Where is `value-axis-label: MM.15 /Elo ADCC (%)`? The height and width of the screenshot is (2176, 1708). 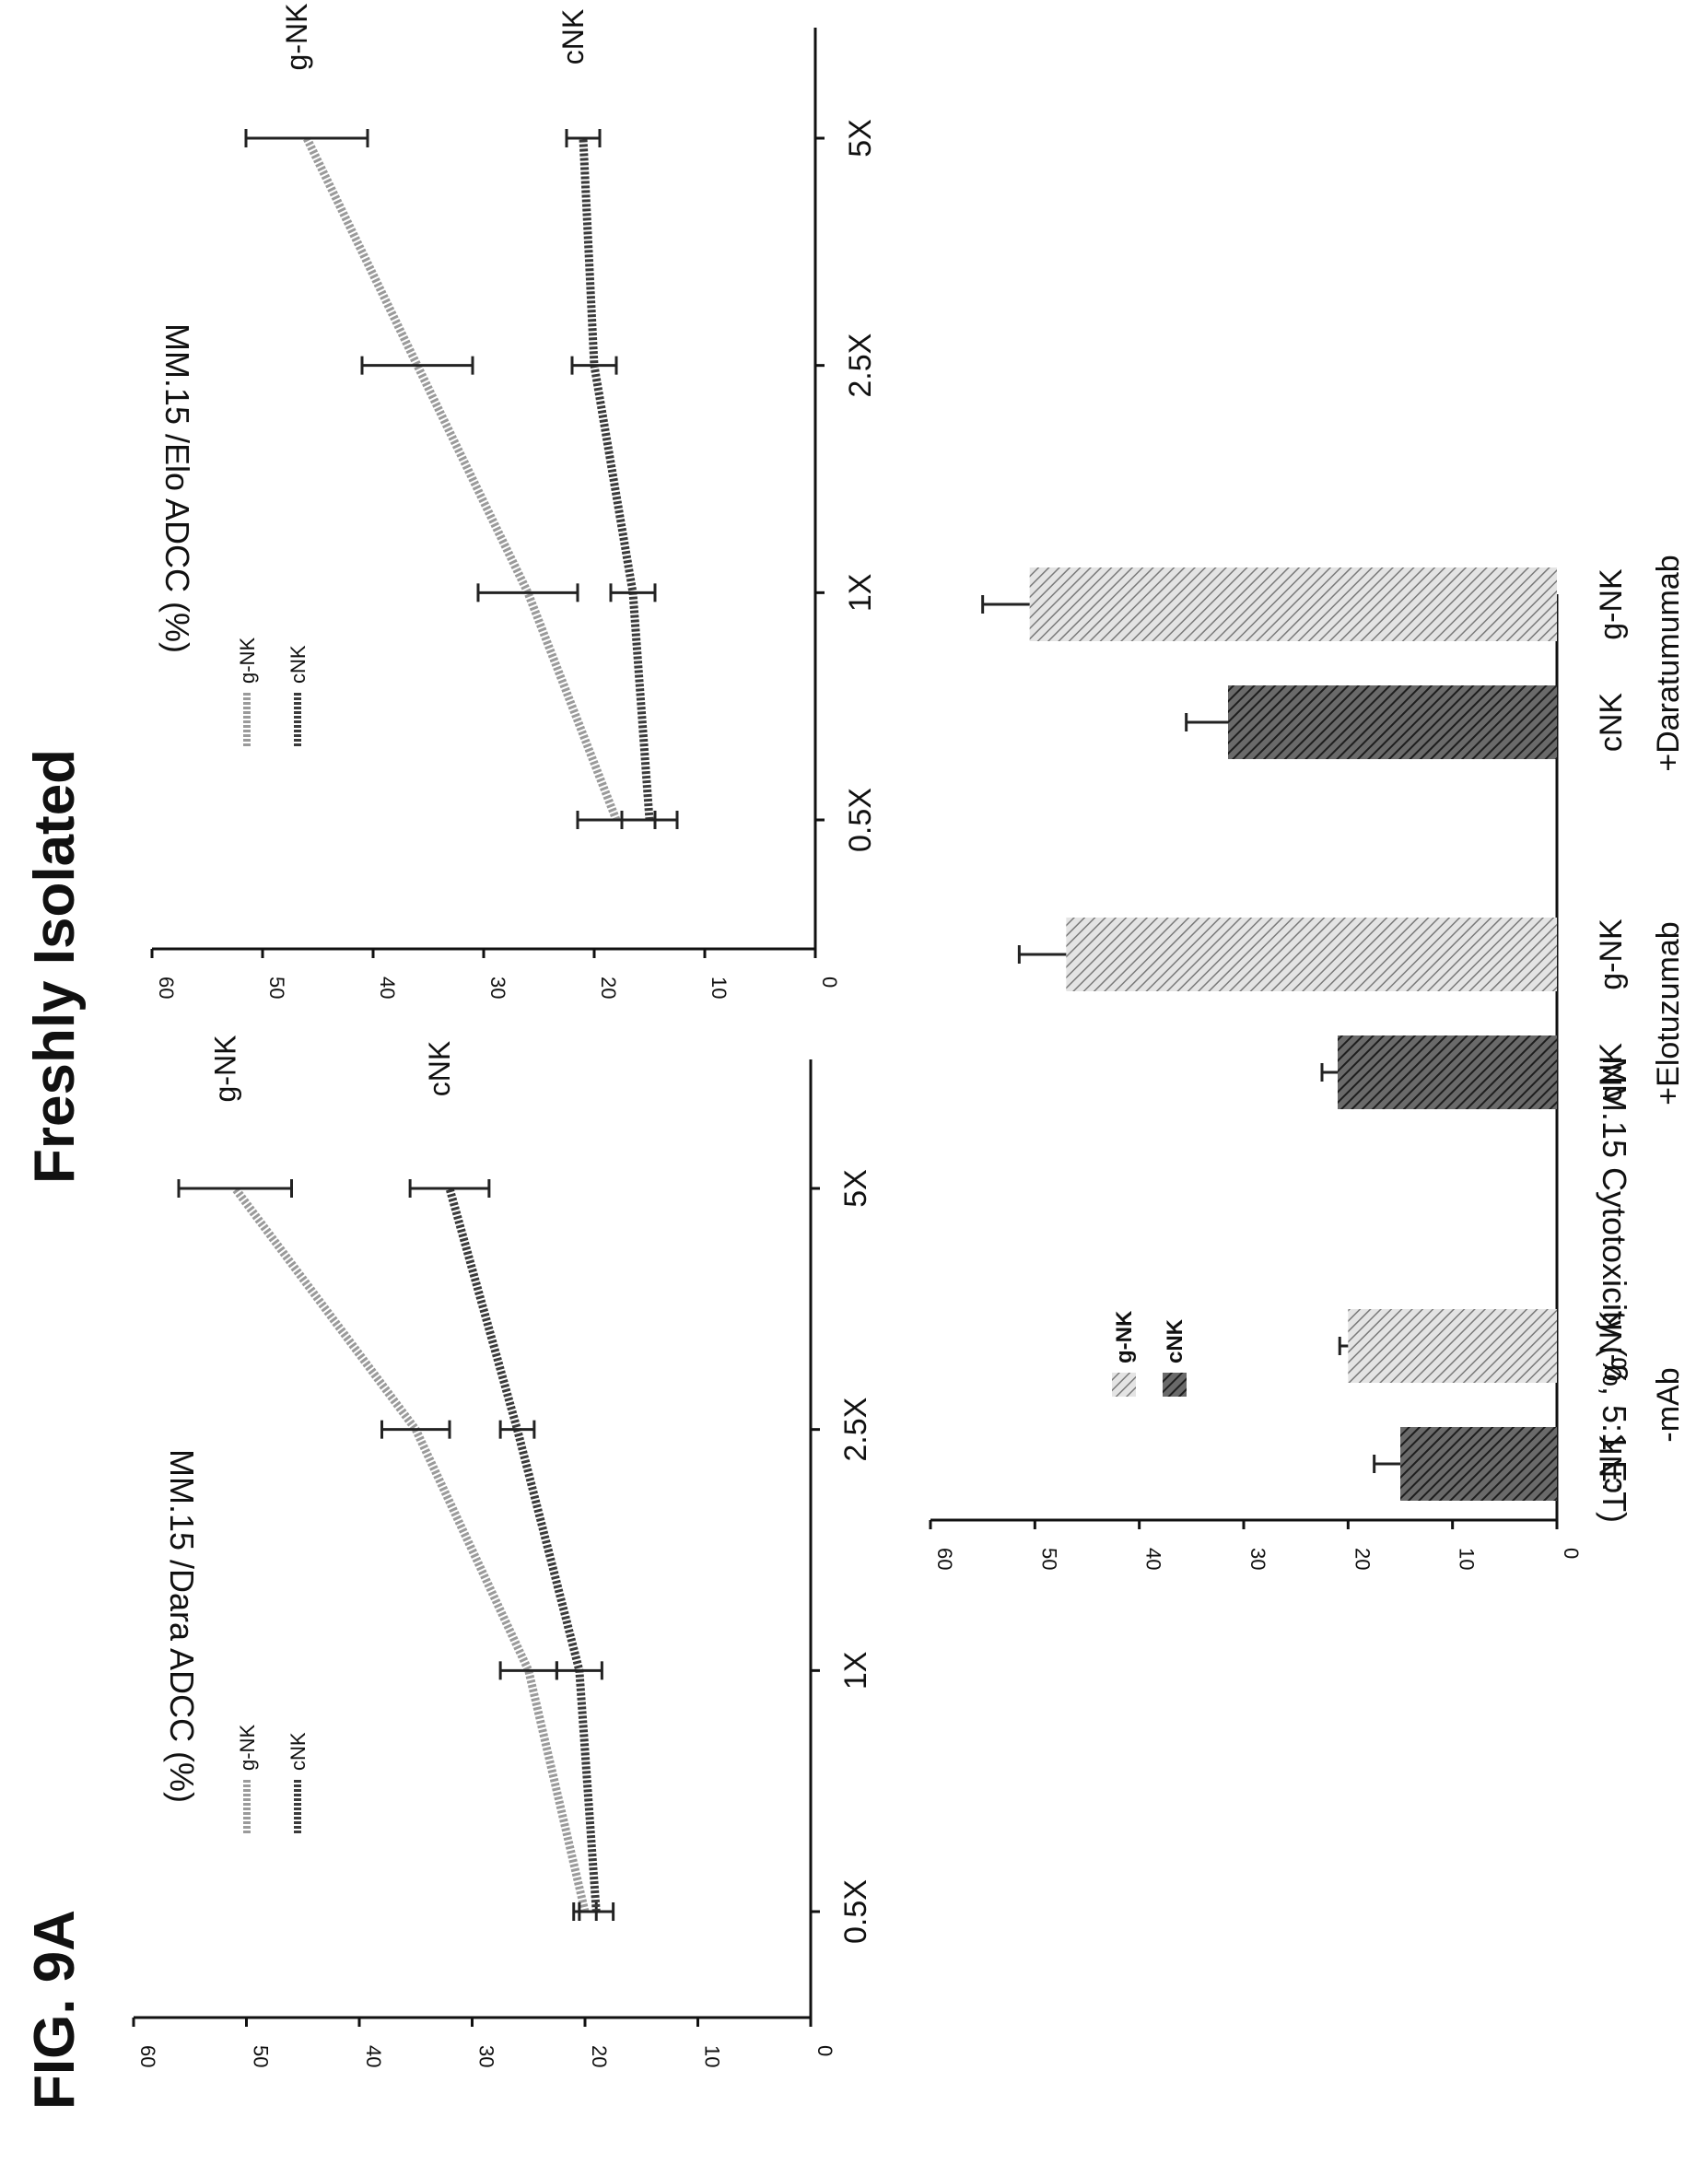
value-axis-label: MM.15 /Elo ADCC (%) is located at coordinates (177, 488).